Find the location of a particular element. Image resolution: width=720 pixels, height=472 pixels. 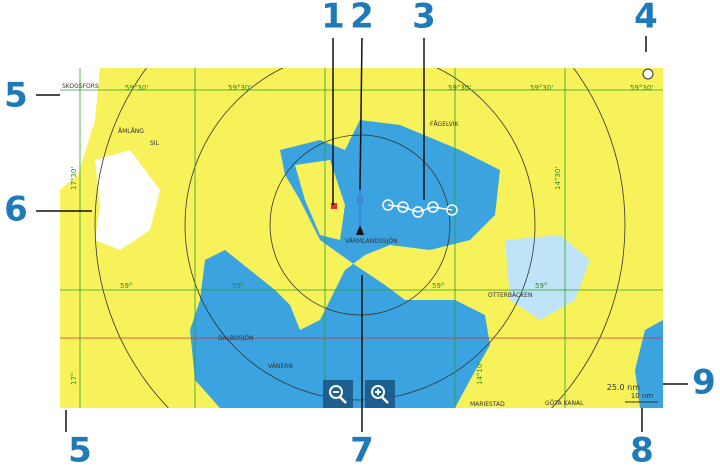

callout-number: 6 is located at coordinates (16, 210).